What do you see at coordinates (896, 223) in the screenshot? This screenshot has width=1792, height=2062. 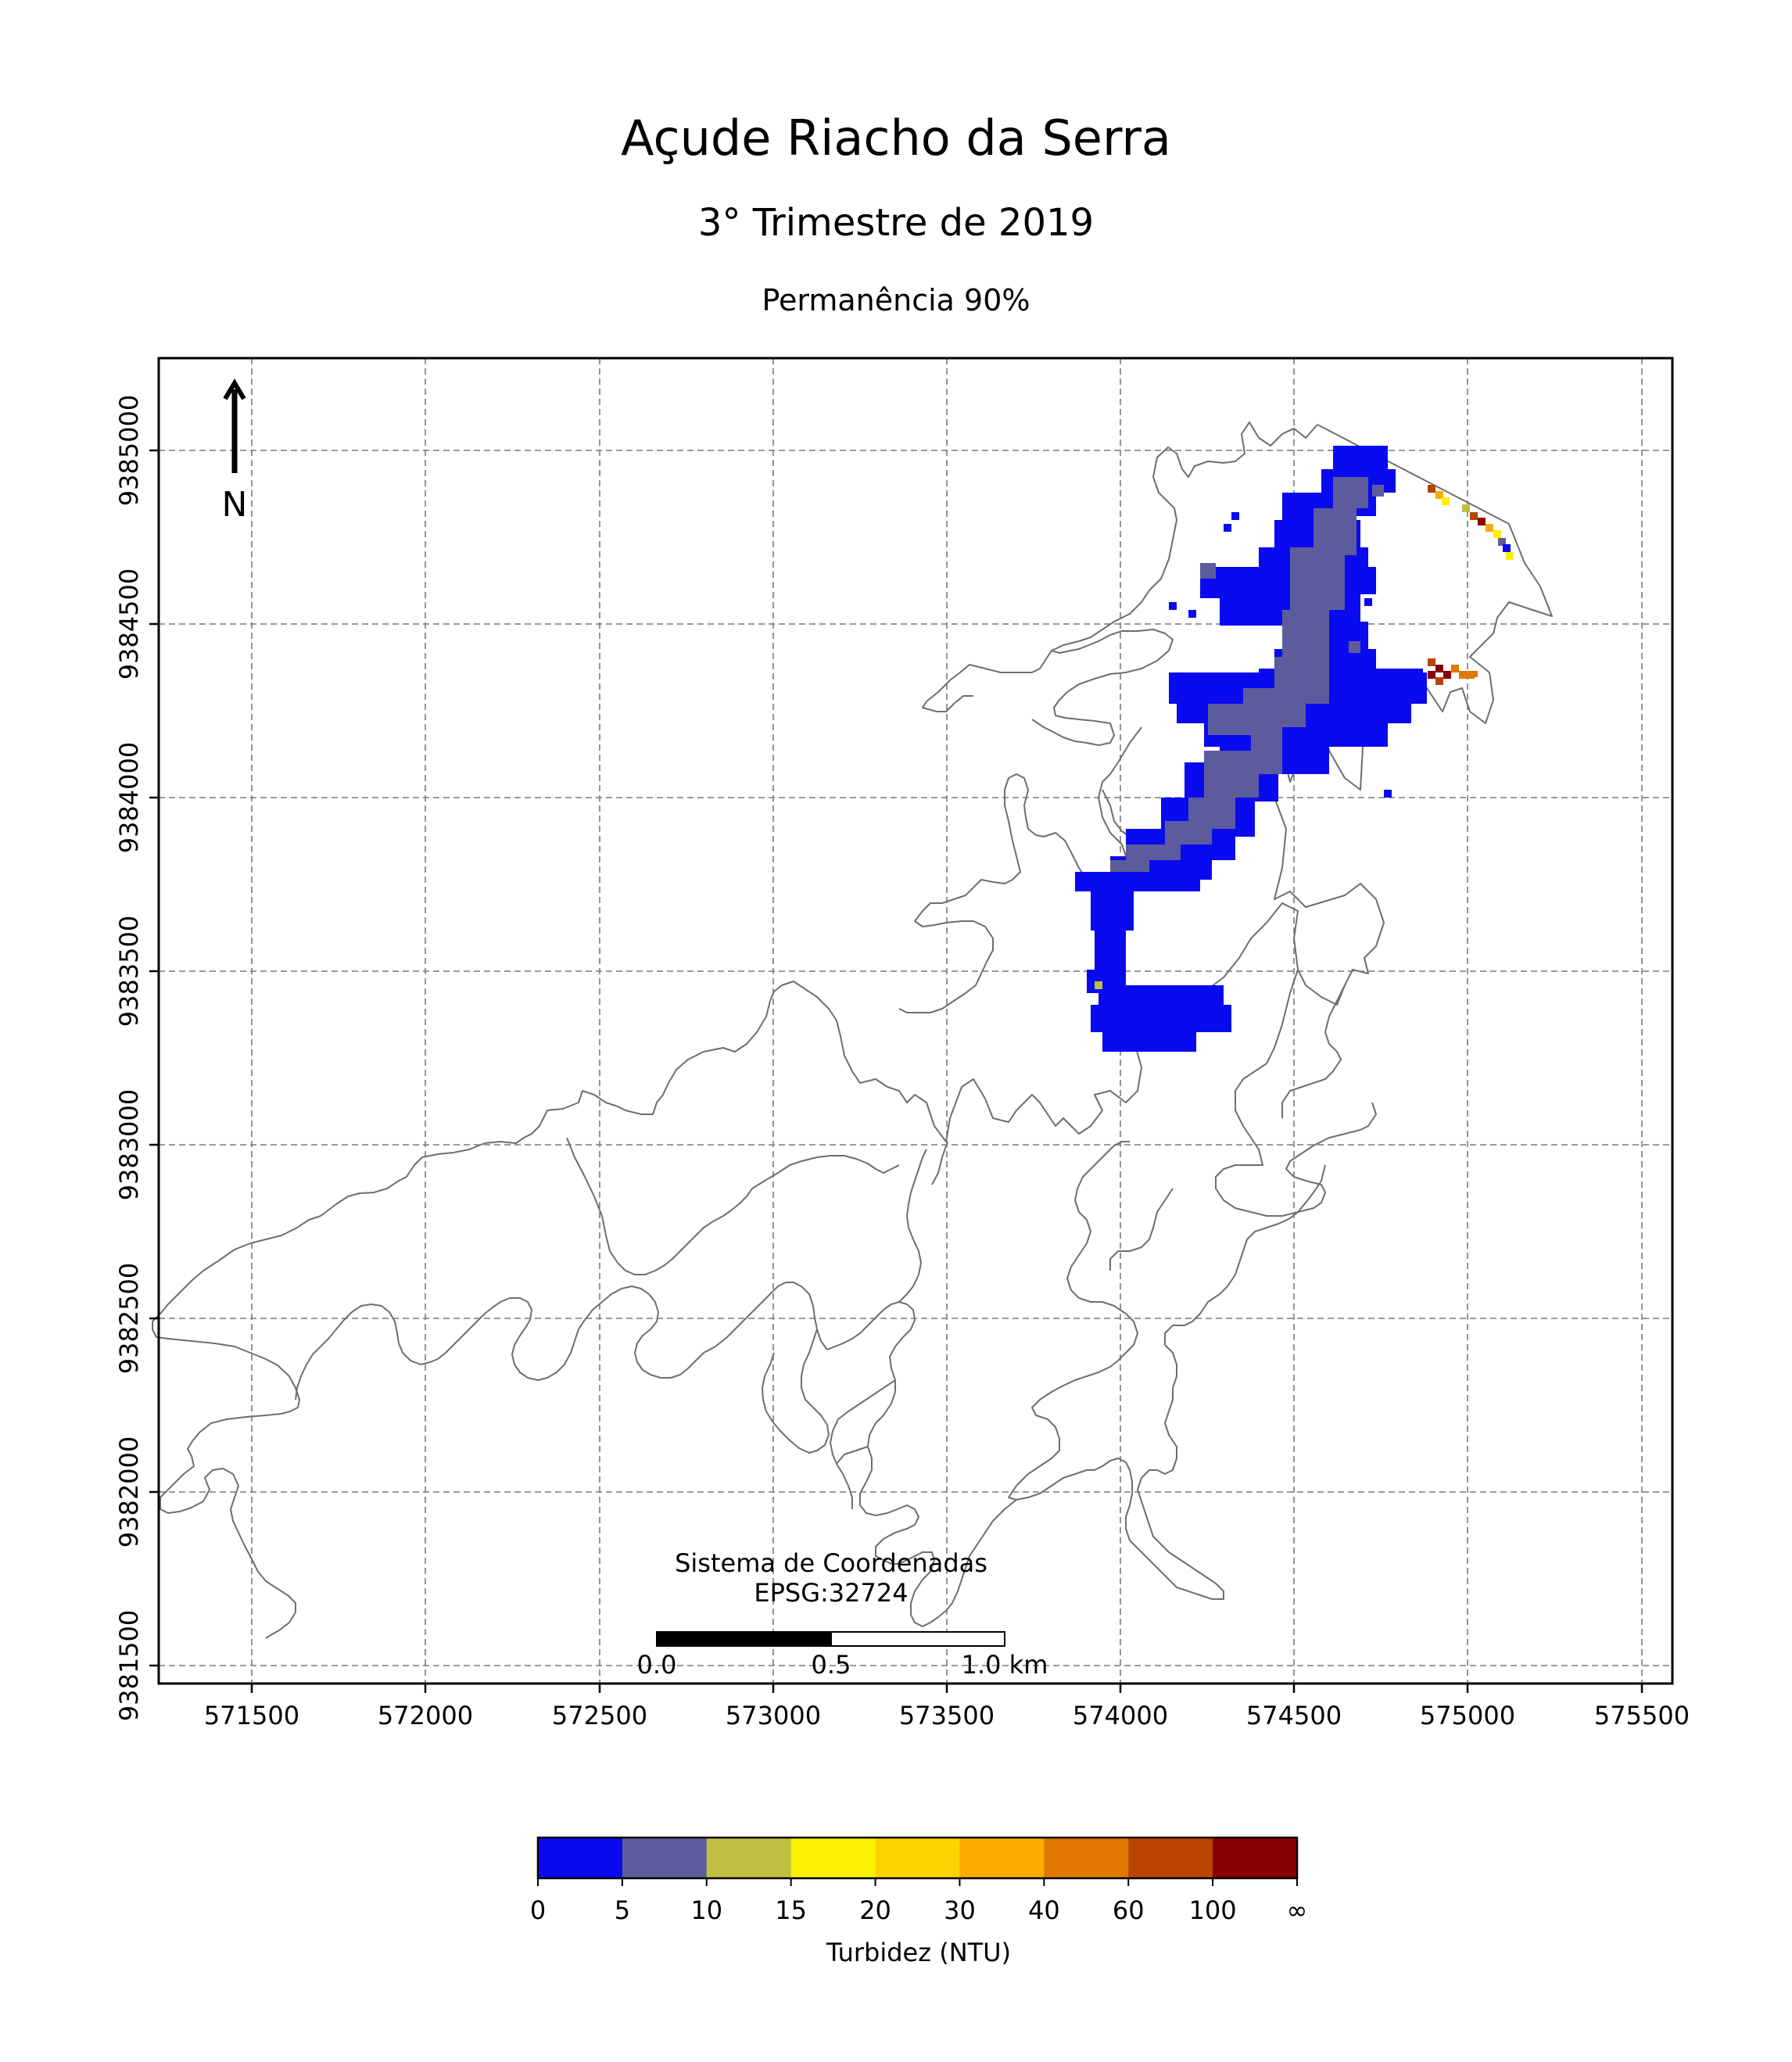 I see `map-subtitle: 3° Trimestre de 2019` at bounding box center [896, 223].